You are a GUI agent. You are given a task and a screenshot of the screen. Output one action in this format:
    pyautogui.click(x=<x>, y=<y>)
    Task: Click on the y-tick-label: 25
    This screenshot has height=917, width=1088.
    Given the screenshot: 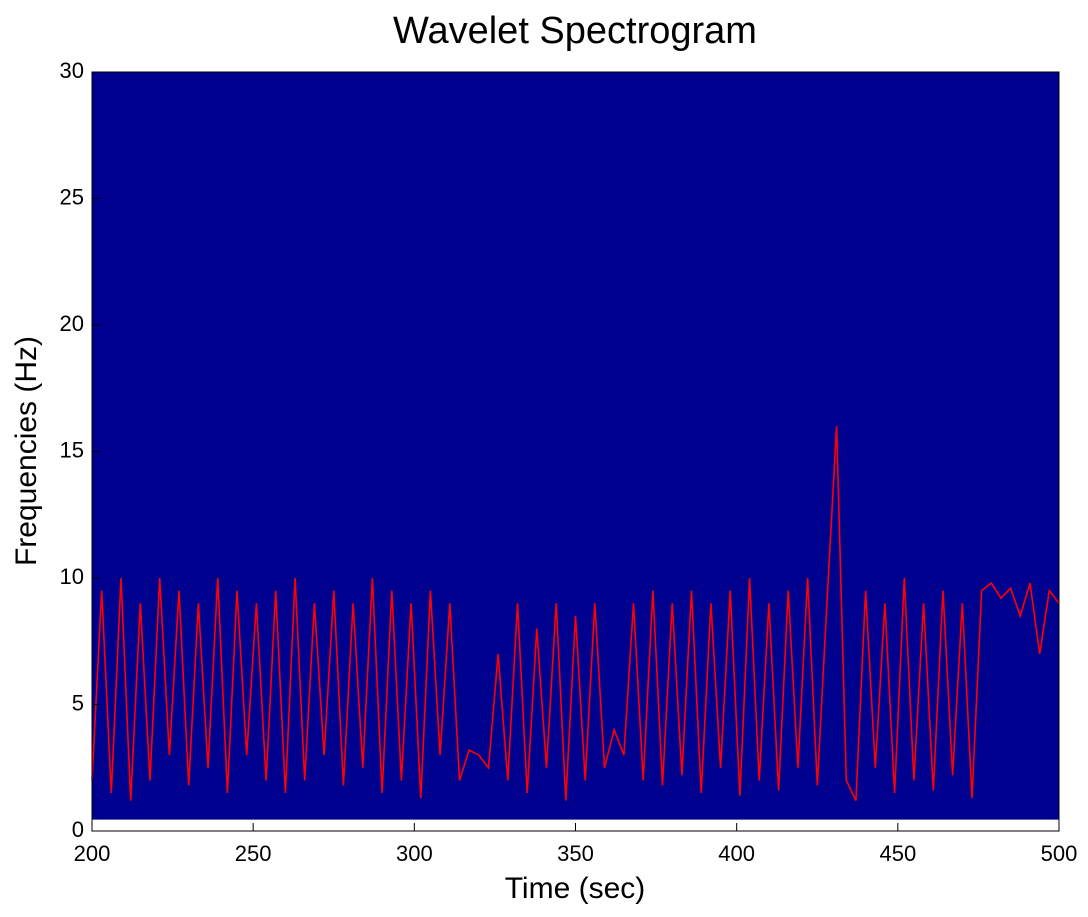 What is the action you would take?
    pyautogui.click(x=72, y=196)
    